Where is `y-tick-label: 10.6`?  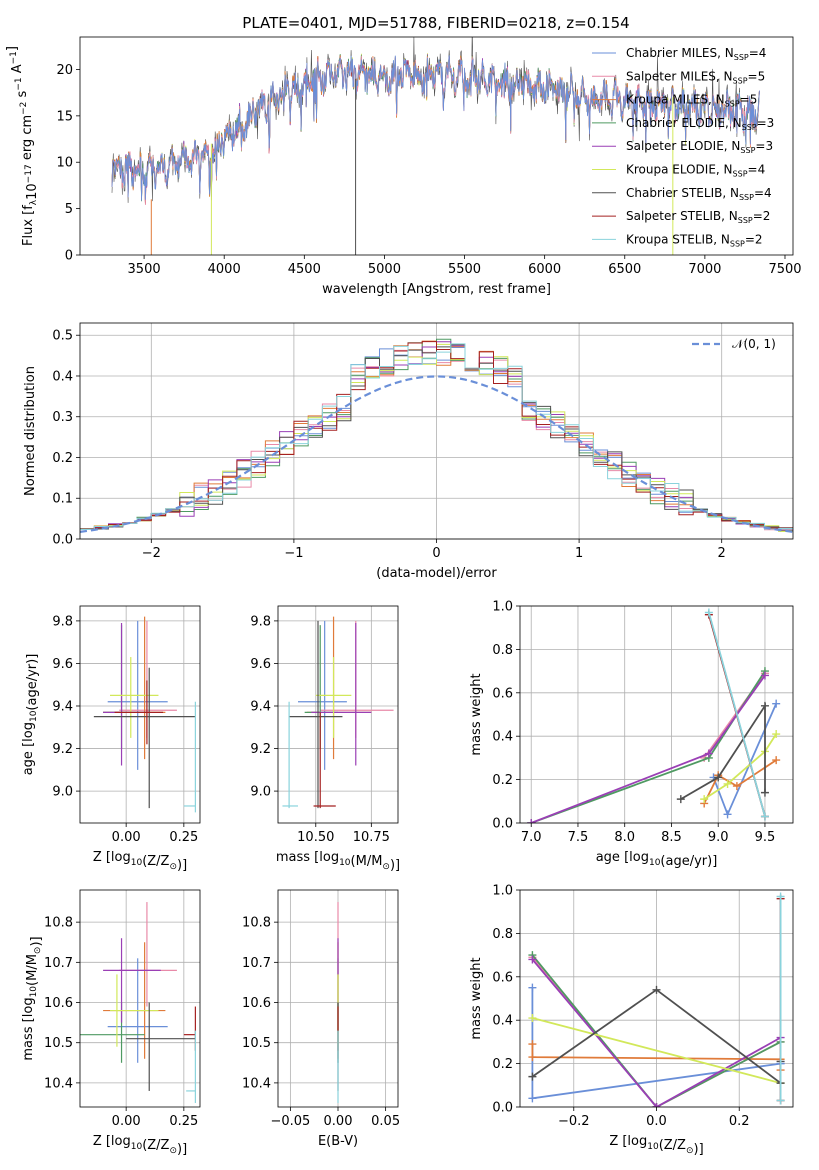 y-tick-label: 10.6 is located at coordinates (58, 1003).